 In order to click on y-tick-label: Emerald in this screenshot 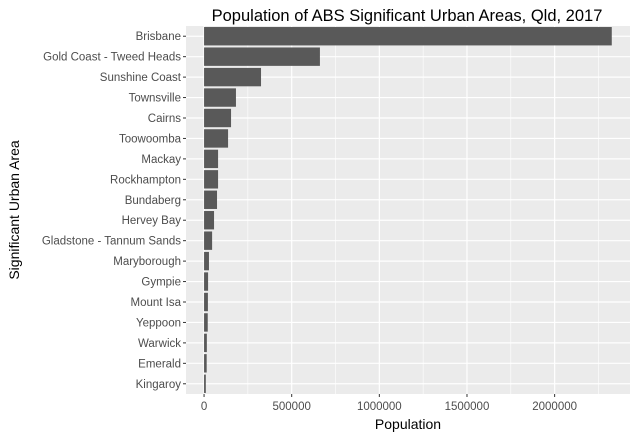, I will do `click(159, 364)`.